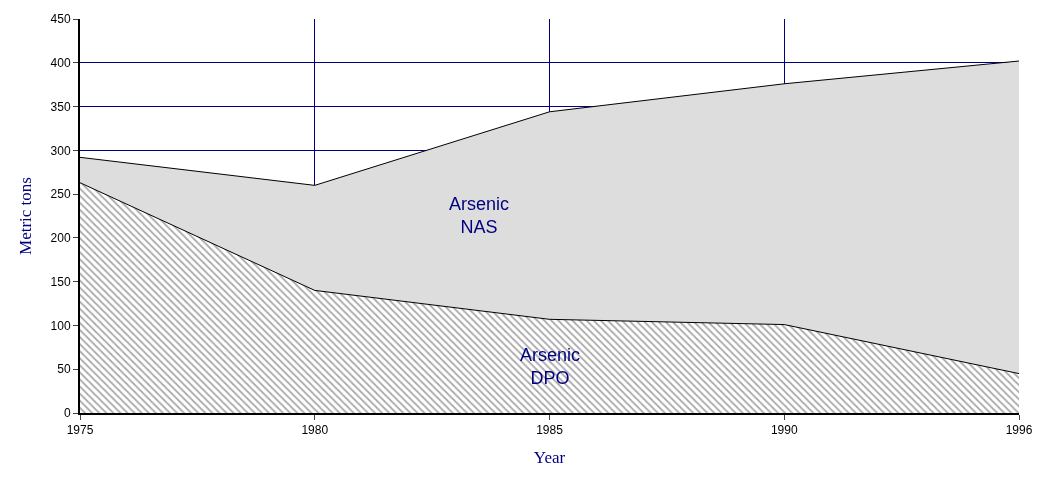 The image size is (1045, 483). What do you see at coordinates (60, 150) in the screenshot?
I see `y-tick-label: 300` at bounding box center [60, 150].